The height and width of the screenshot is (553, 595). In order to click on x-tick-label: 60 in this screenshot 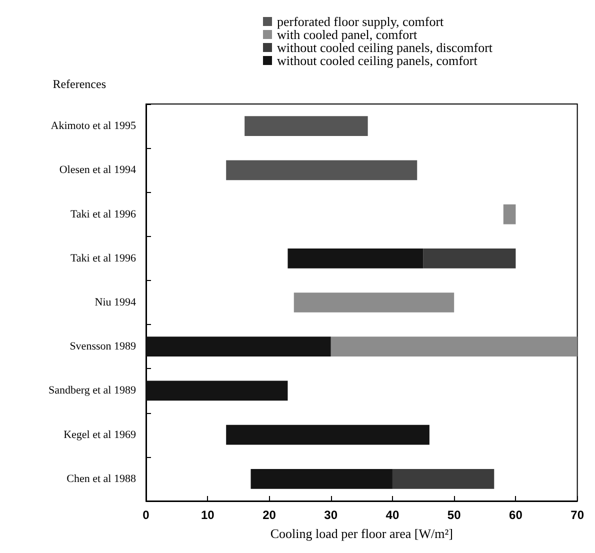, I will do `click(516, 515)`.